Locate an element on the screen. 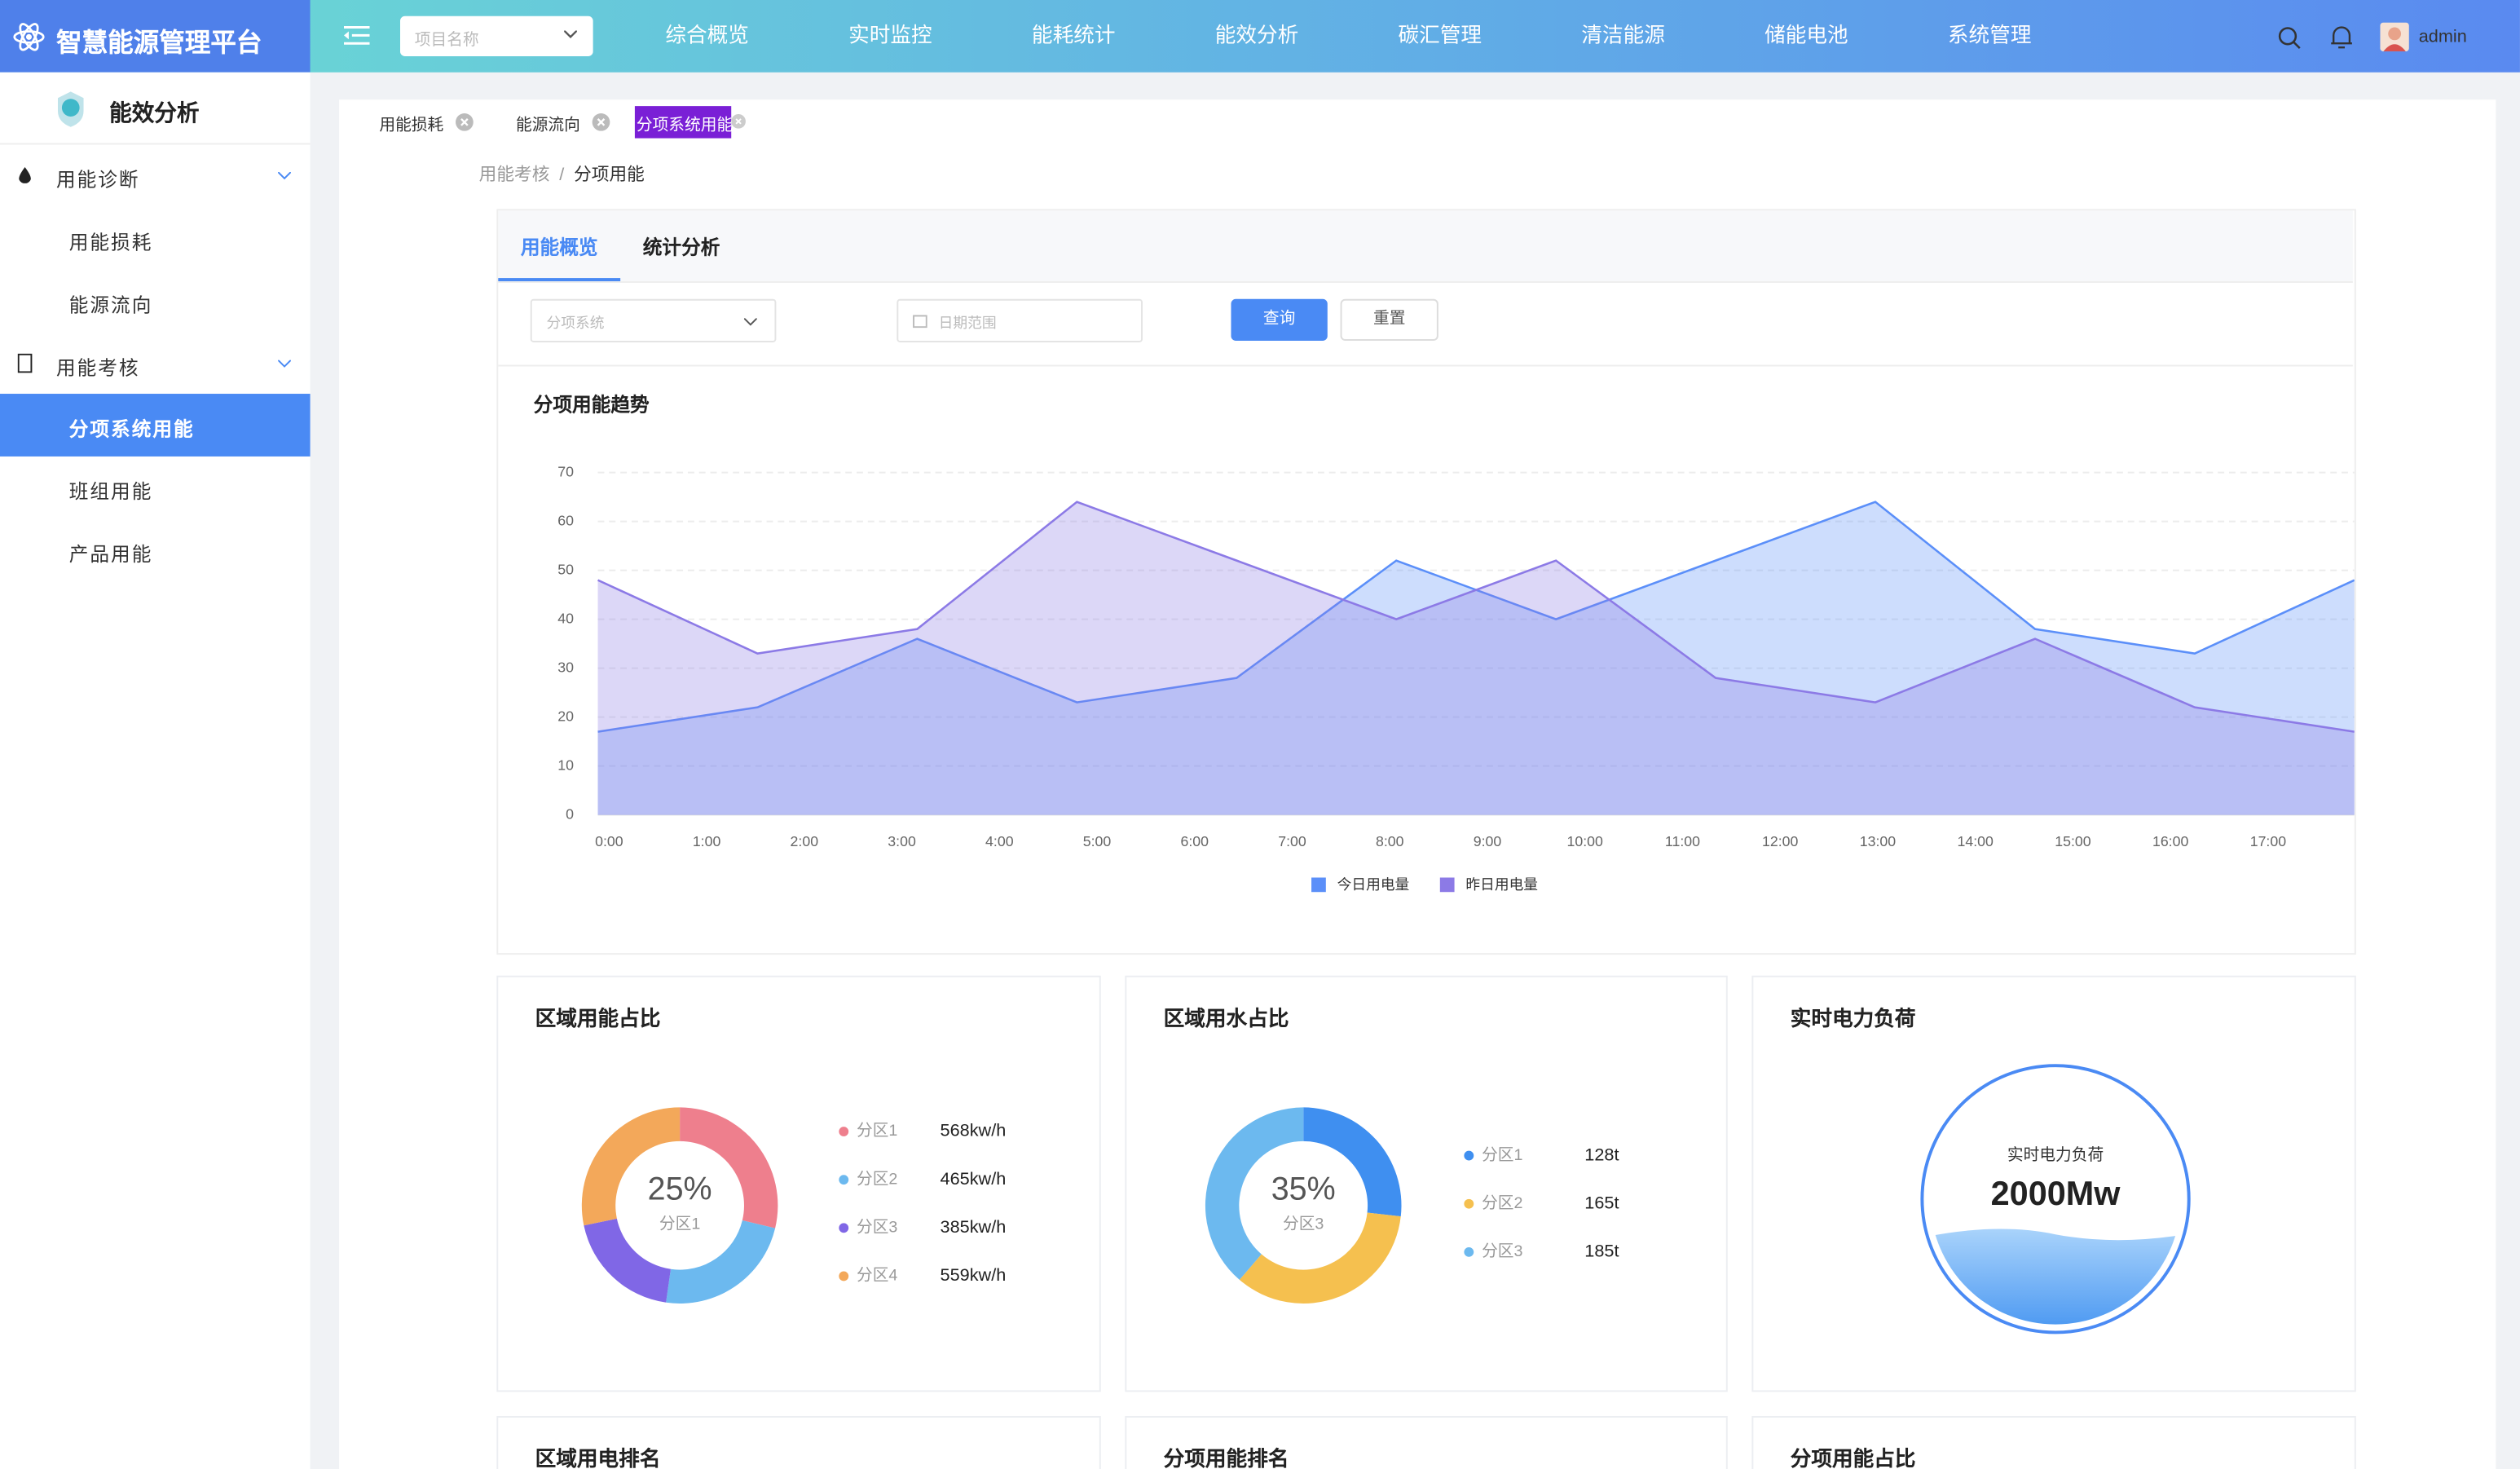 This screenshot has height=1469, width=2520. x-tick-label: 6:00 is located at coordinates (1195, 841).